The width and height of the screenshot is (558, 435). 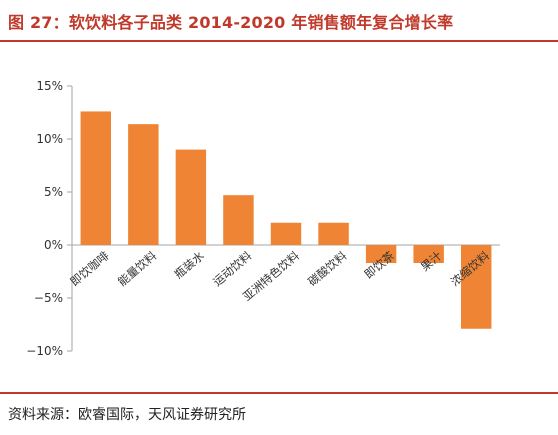 I want to click on category-label: 即饮咖啡, so click(x=89, y=268).